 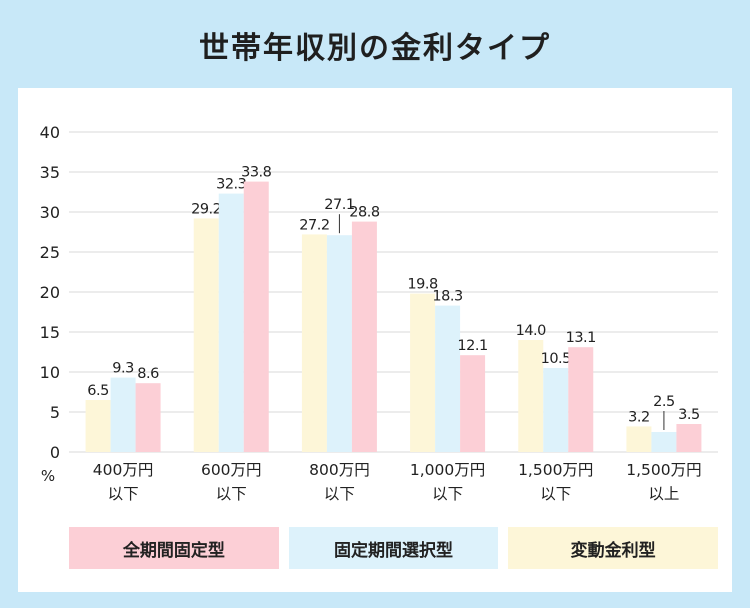 What do you see at coordinates (531, 331) in the screenshot?
I see `data-label: 14.0` at bounding box center [531, 331].